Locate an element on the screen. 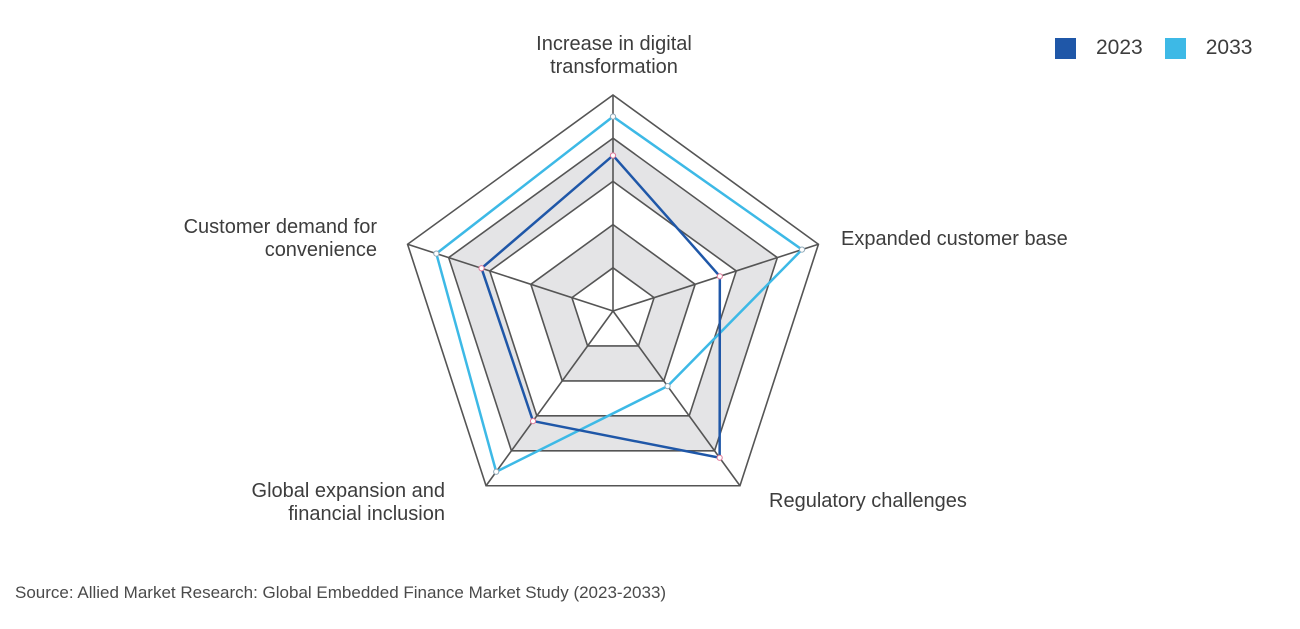 The image size is (1300, 629). axis-label-customer-demand: Customer demand for convenience is located at coordinates (253, 239).